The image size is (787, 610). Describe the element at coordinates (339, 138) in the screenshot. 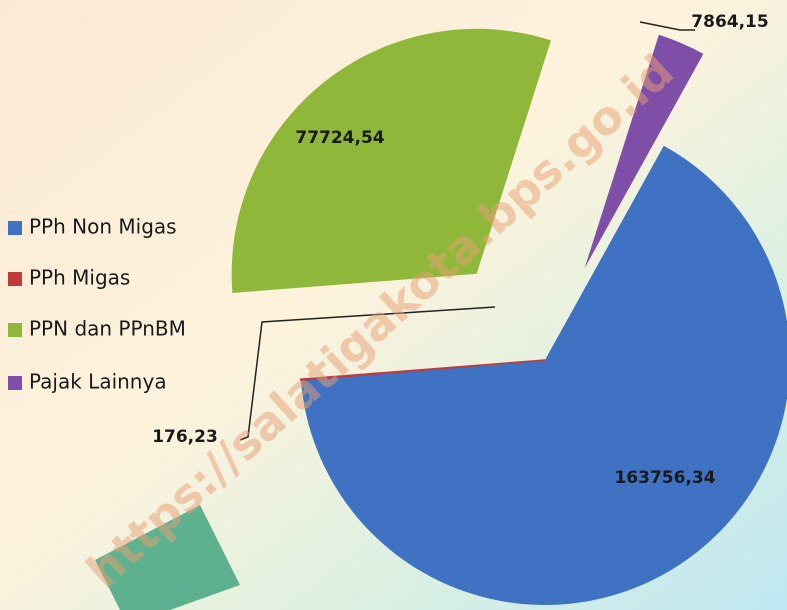

I see `data-label: 77724,54` at that location.